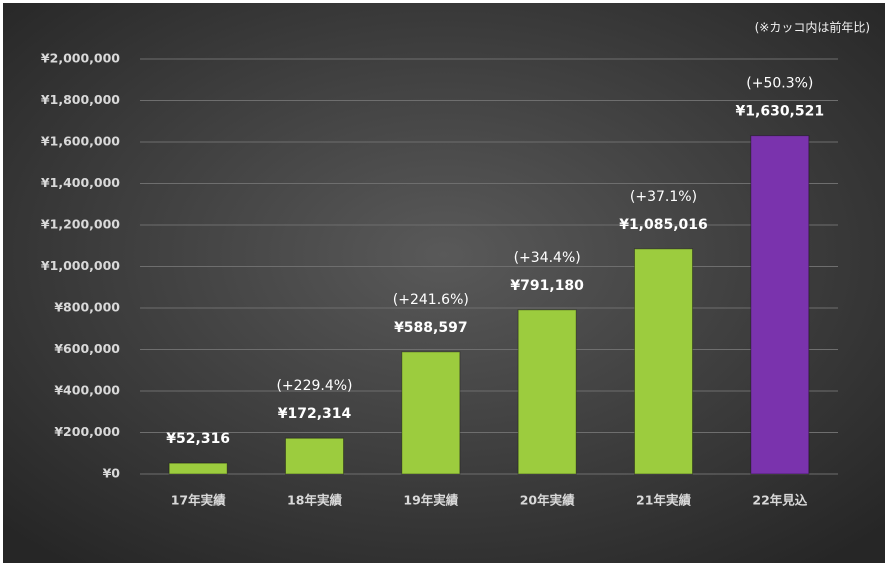 This screenshot has height=567, width=889. What do you see at coordinates (87, 390) in the screenshot?
I see `y-tick-label: ¥400,000` at bounding box center [87, 390].